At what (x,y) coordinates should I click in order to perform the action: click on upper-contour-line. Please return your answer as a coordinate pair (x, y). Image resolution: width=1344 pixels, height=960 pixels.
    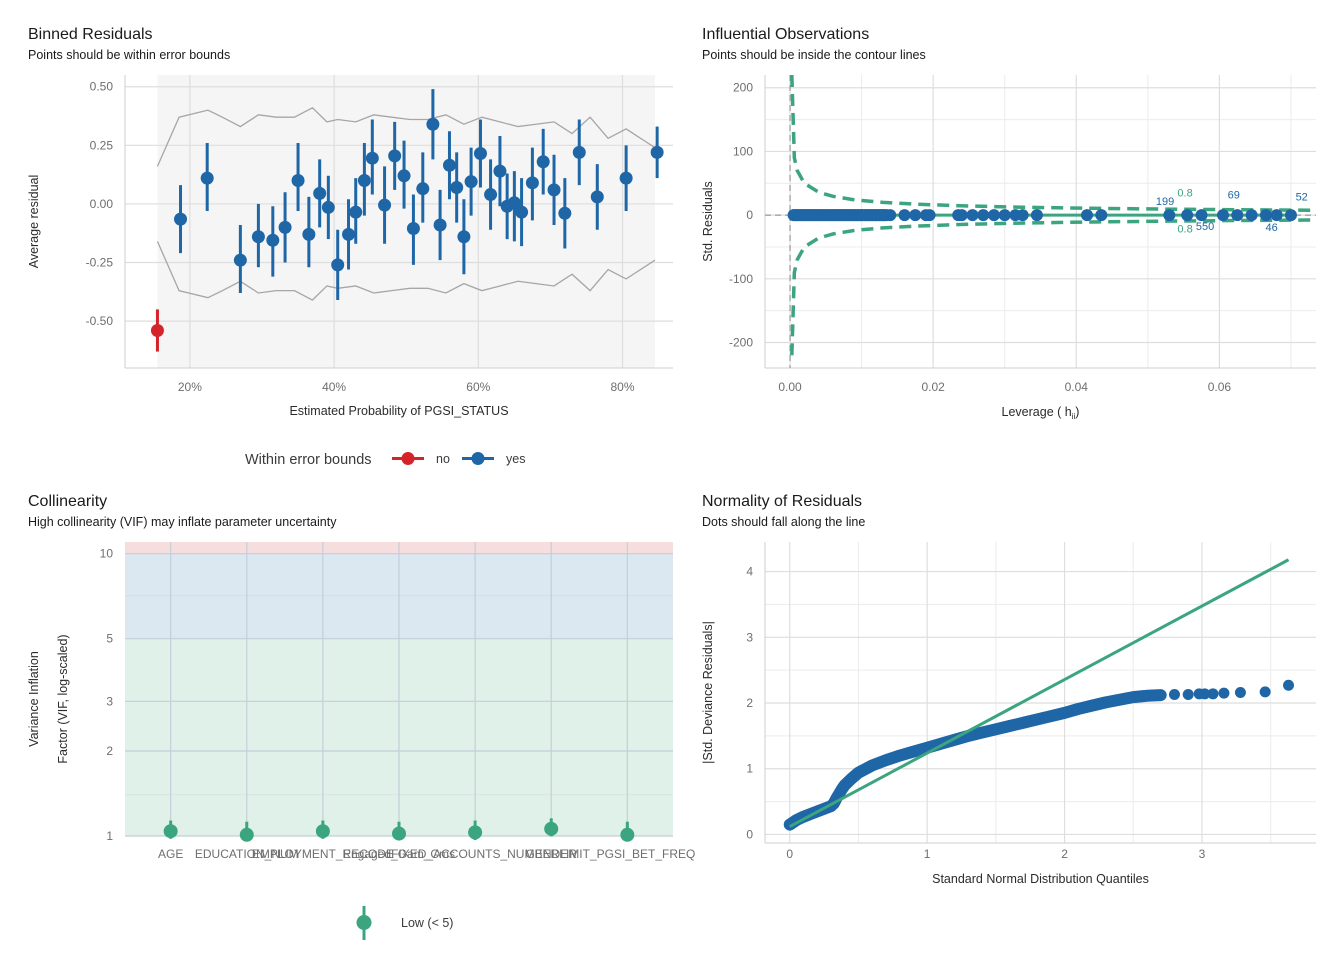
    Looking at the image, I should click on (1051, 143).